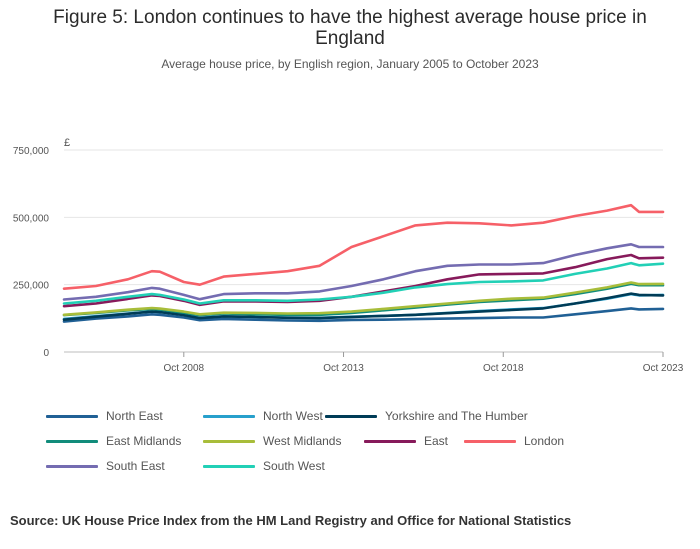 Image resolution: width=700 pixels, height=549 pixels. I want to click on y-tick-label: 750,000, so click(31, 151).